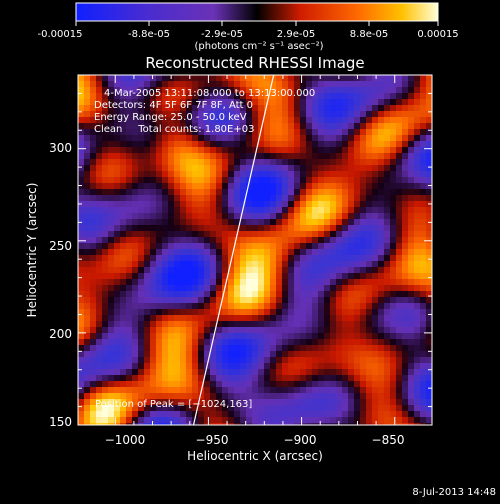 This screenshot has height=504, width=500. I want to click on colorbar-ticks, so click(257, 23).